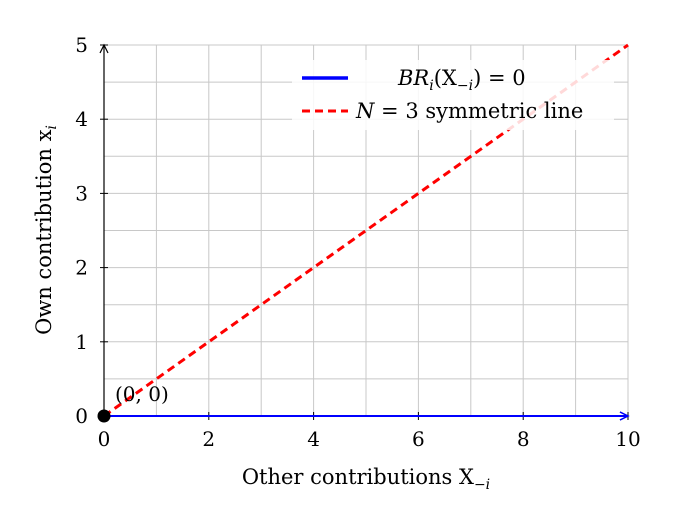 The height and width of the screenshot is (527, 679). What do you see at coordinates (81, 119) in the screenshot?
I see `y-tick-label: 4` at bounding box center [81, 119].